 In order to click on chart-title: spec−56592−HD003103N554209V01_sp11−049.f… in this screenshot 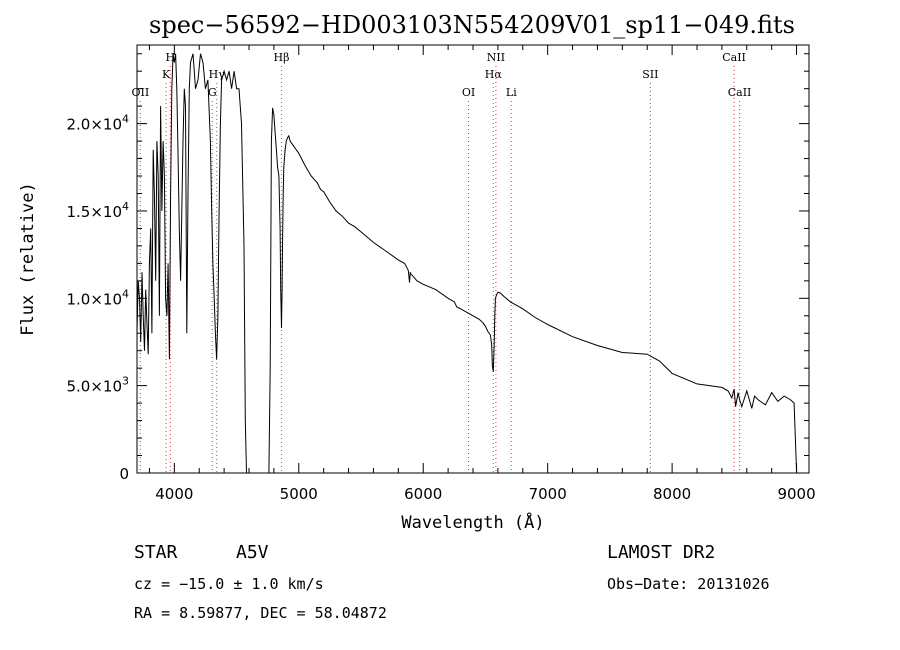, I will do `click(472, 25)`.